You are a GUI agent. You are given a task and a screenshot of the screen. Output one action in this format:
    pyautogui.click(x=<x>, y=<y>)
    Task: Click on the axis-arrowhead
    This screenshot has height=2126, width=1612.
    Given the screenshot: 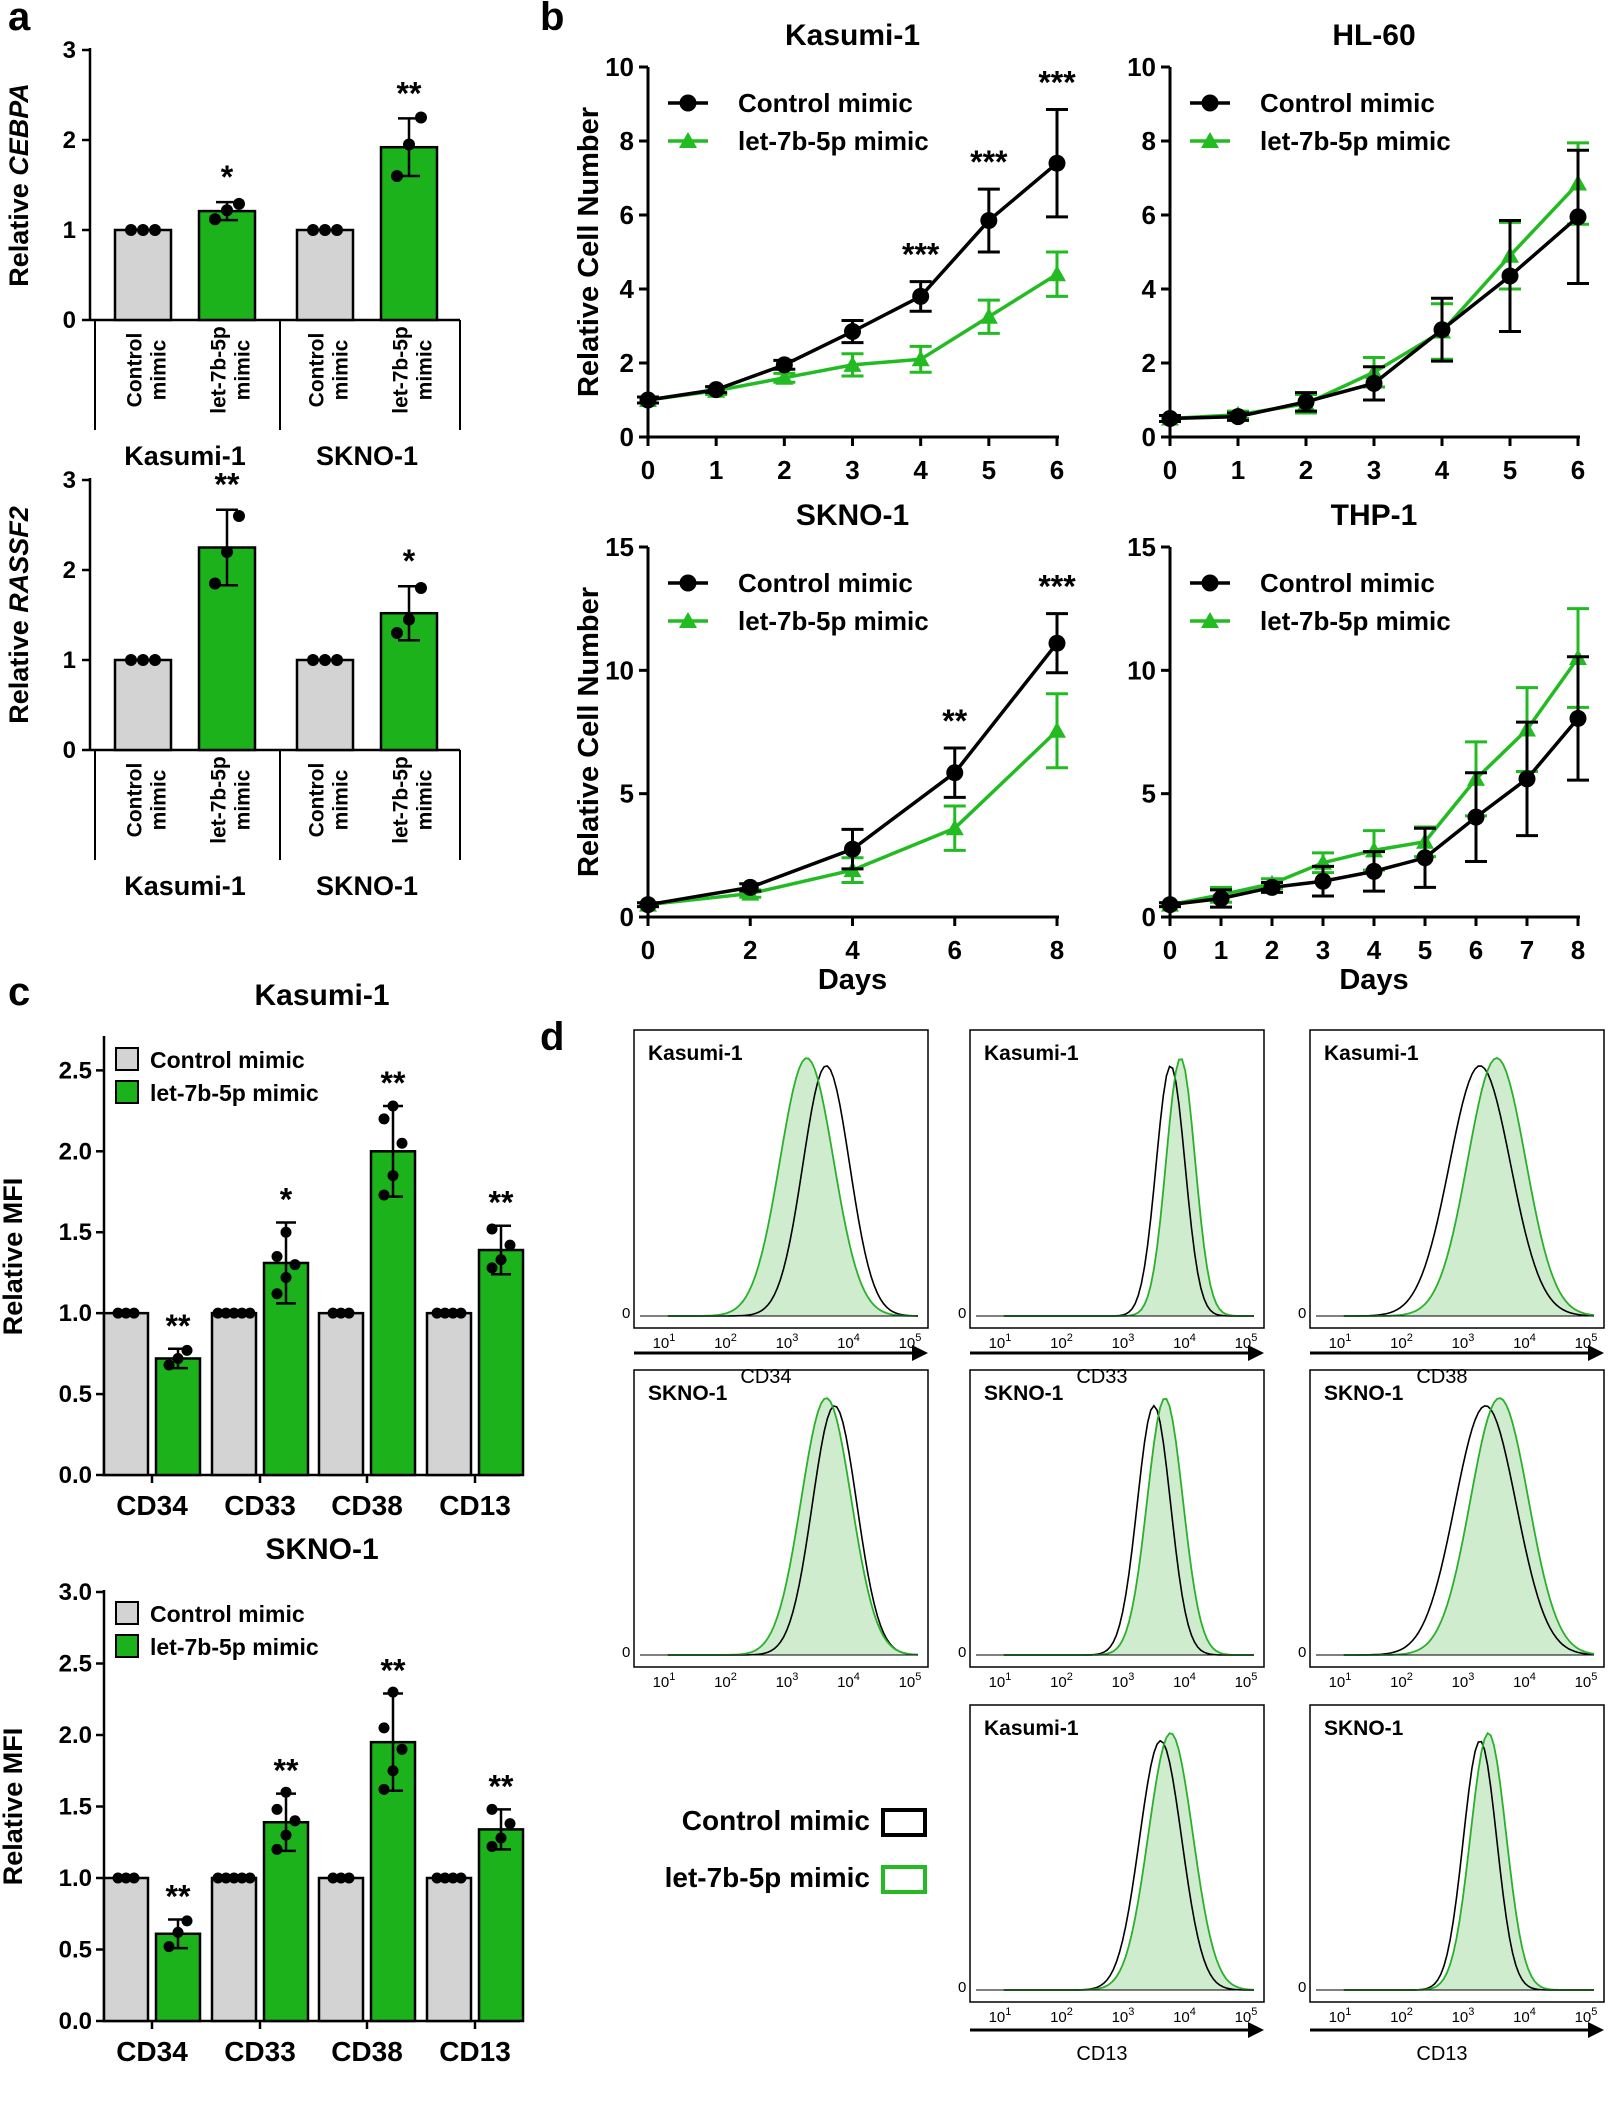 What is the action you would take?
    pyautogui.click(x=1256, y=2030)
    